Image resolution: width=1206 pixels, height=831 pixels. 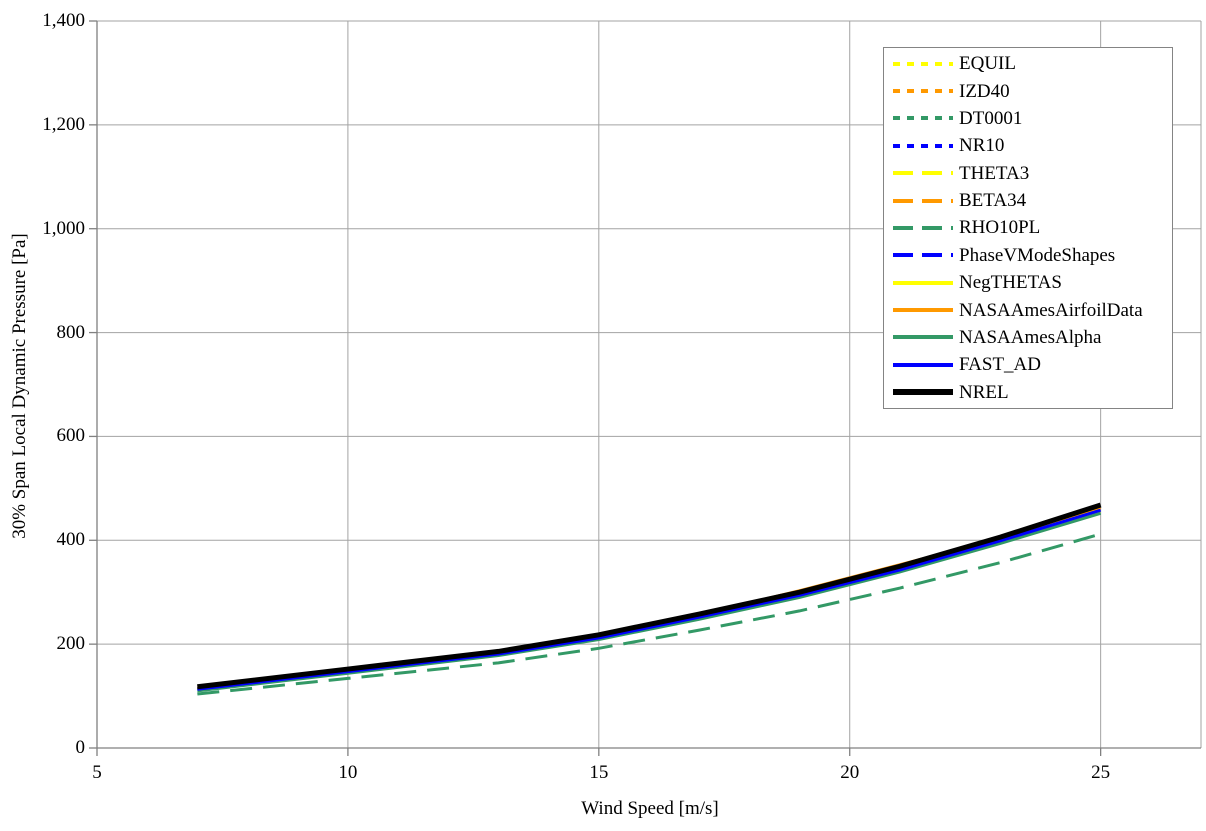 I want to click on legend-item-NASAAmesAirfoilData: NASAAmesAirfoilData, so click(x=1028, y=310).